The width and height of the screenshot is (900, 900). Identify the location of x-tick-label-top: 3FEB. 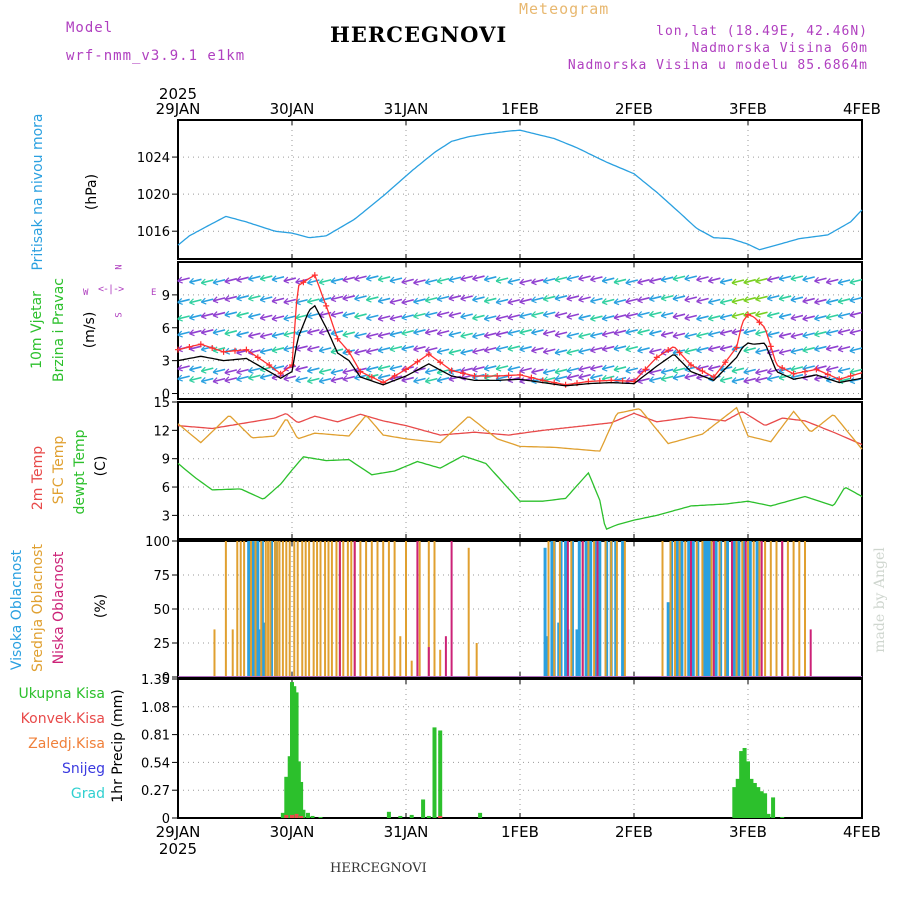
(748, 109).